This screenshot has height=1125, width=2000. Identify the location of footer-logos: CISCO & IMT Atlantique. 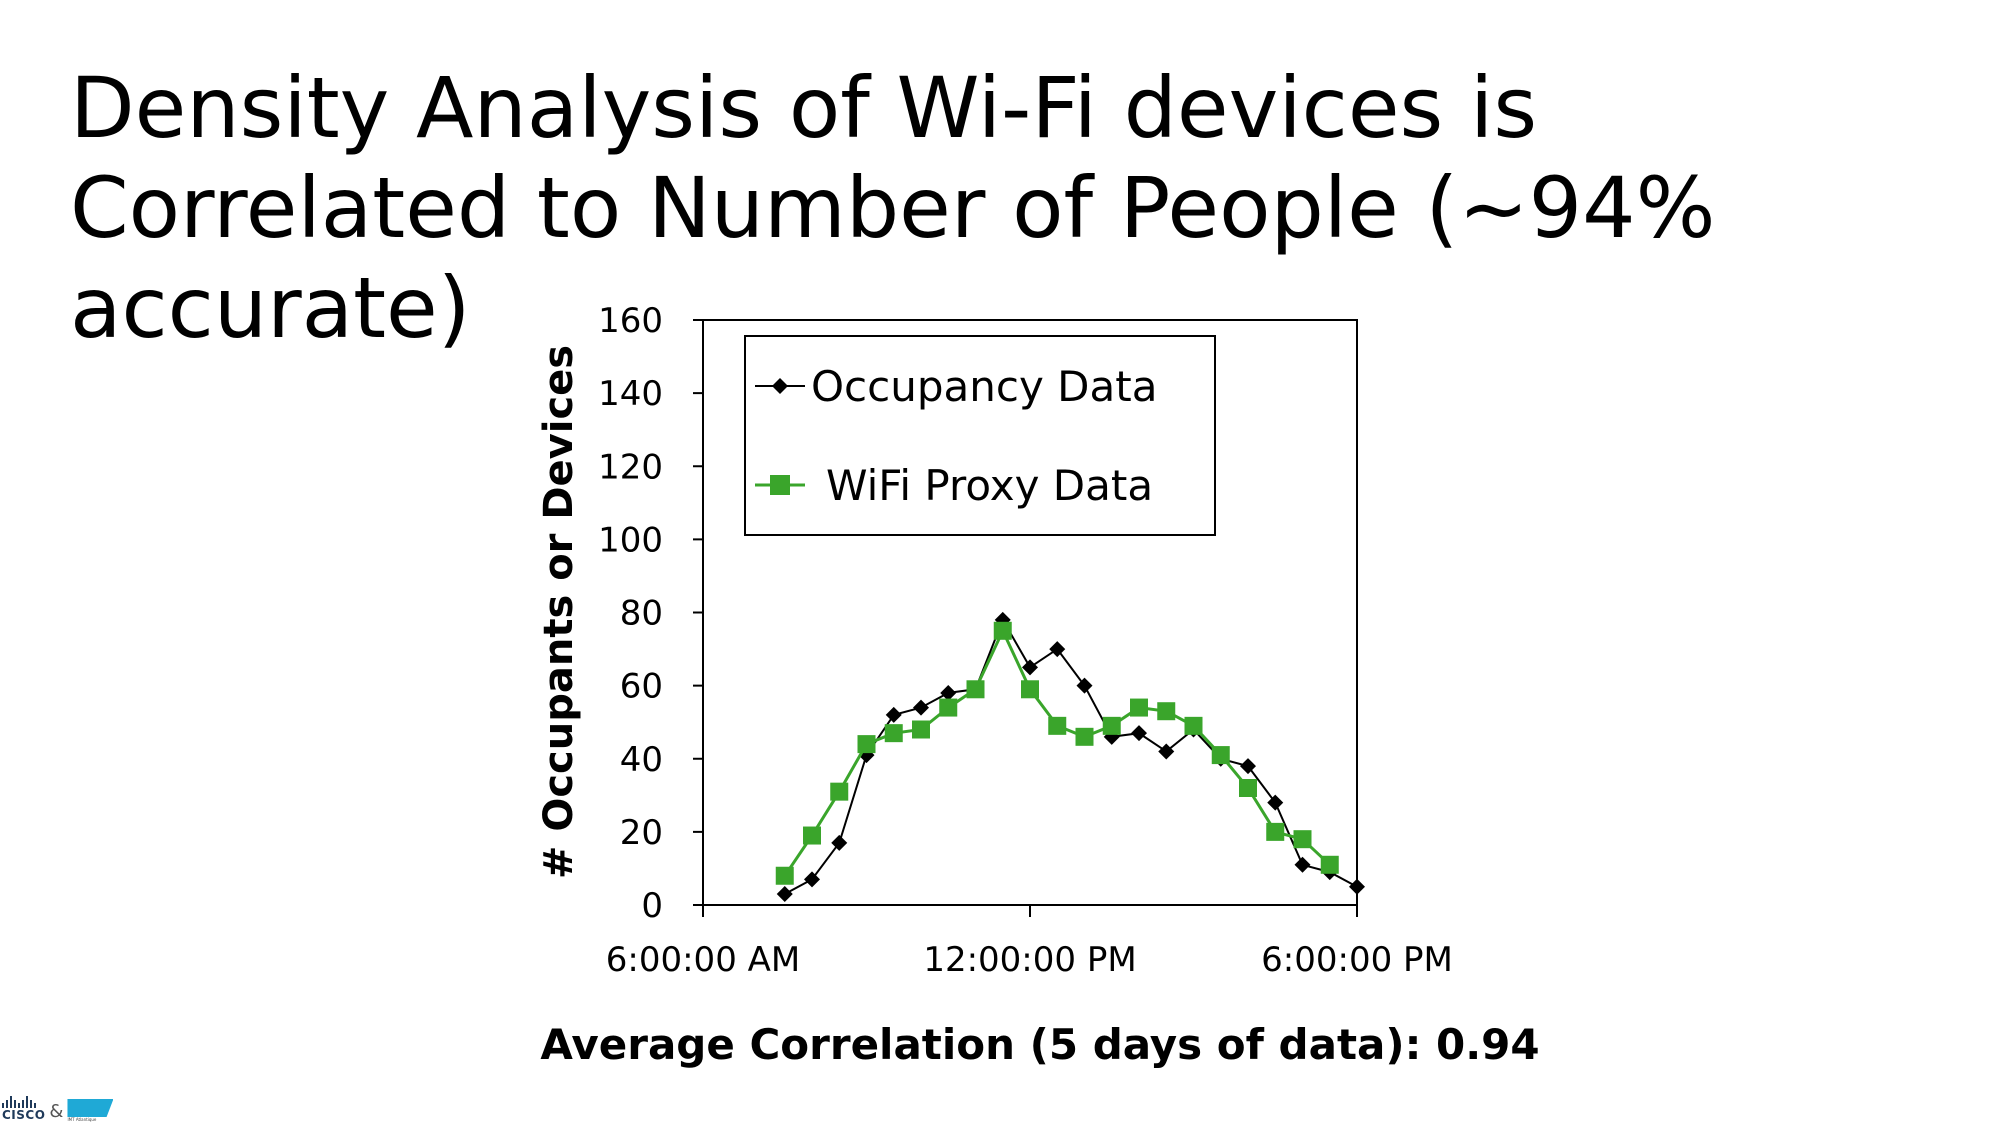
(58, 1107).